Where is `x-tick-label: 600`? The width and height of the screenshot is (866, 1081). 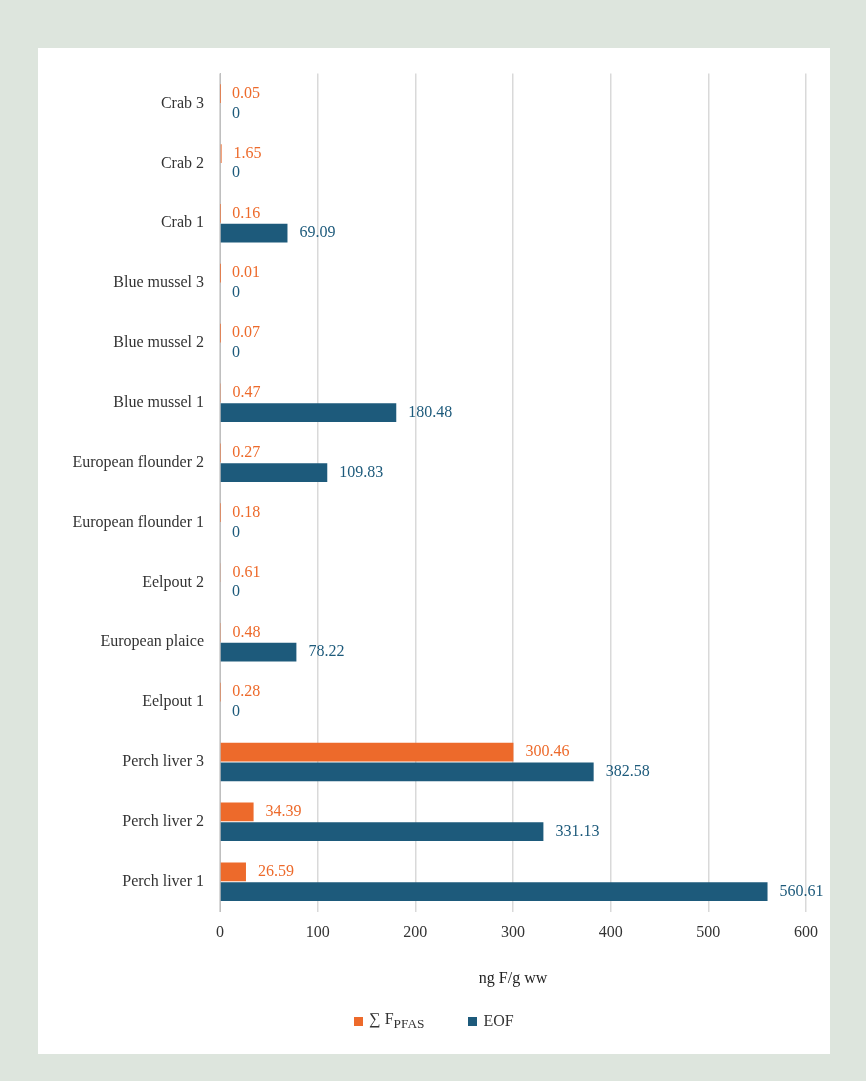 x-tick-label: 600 is located at coordinates (806, 932).